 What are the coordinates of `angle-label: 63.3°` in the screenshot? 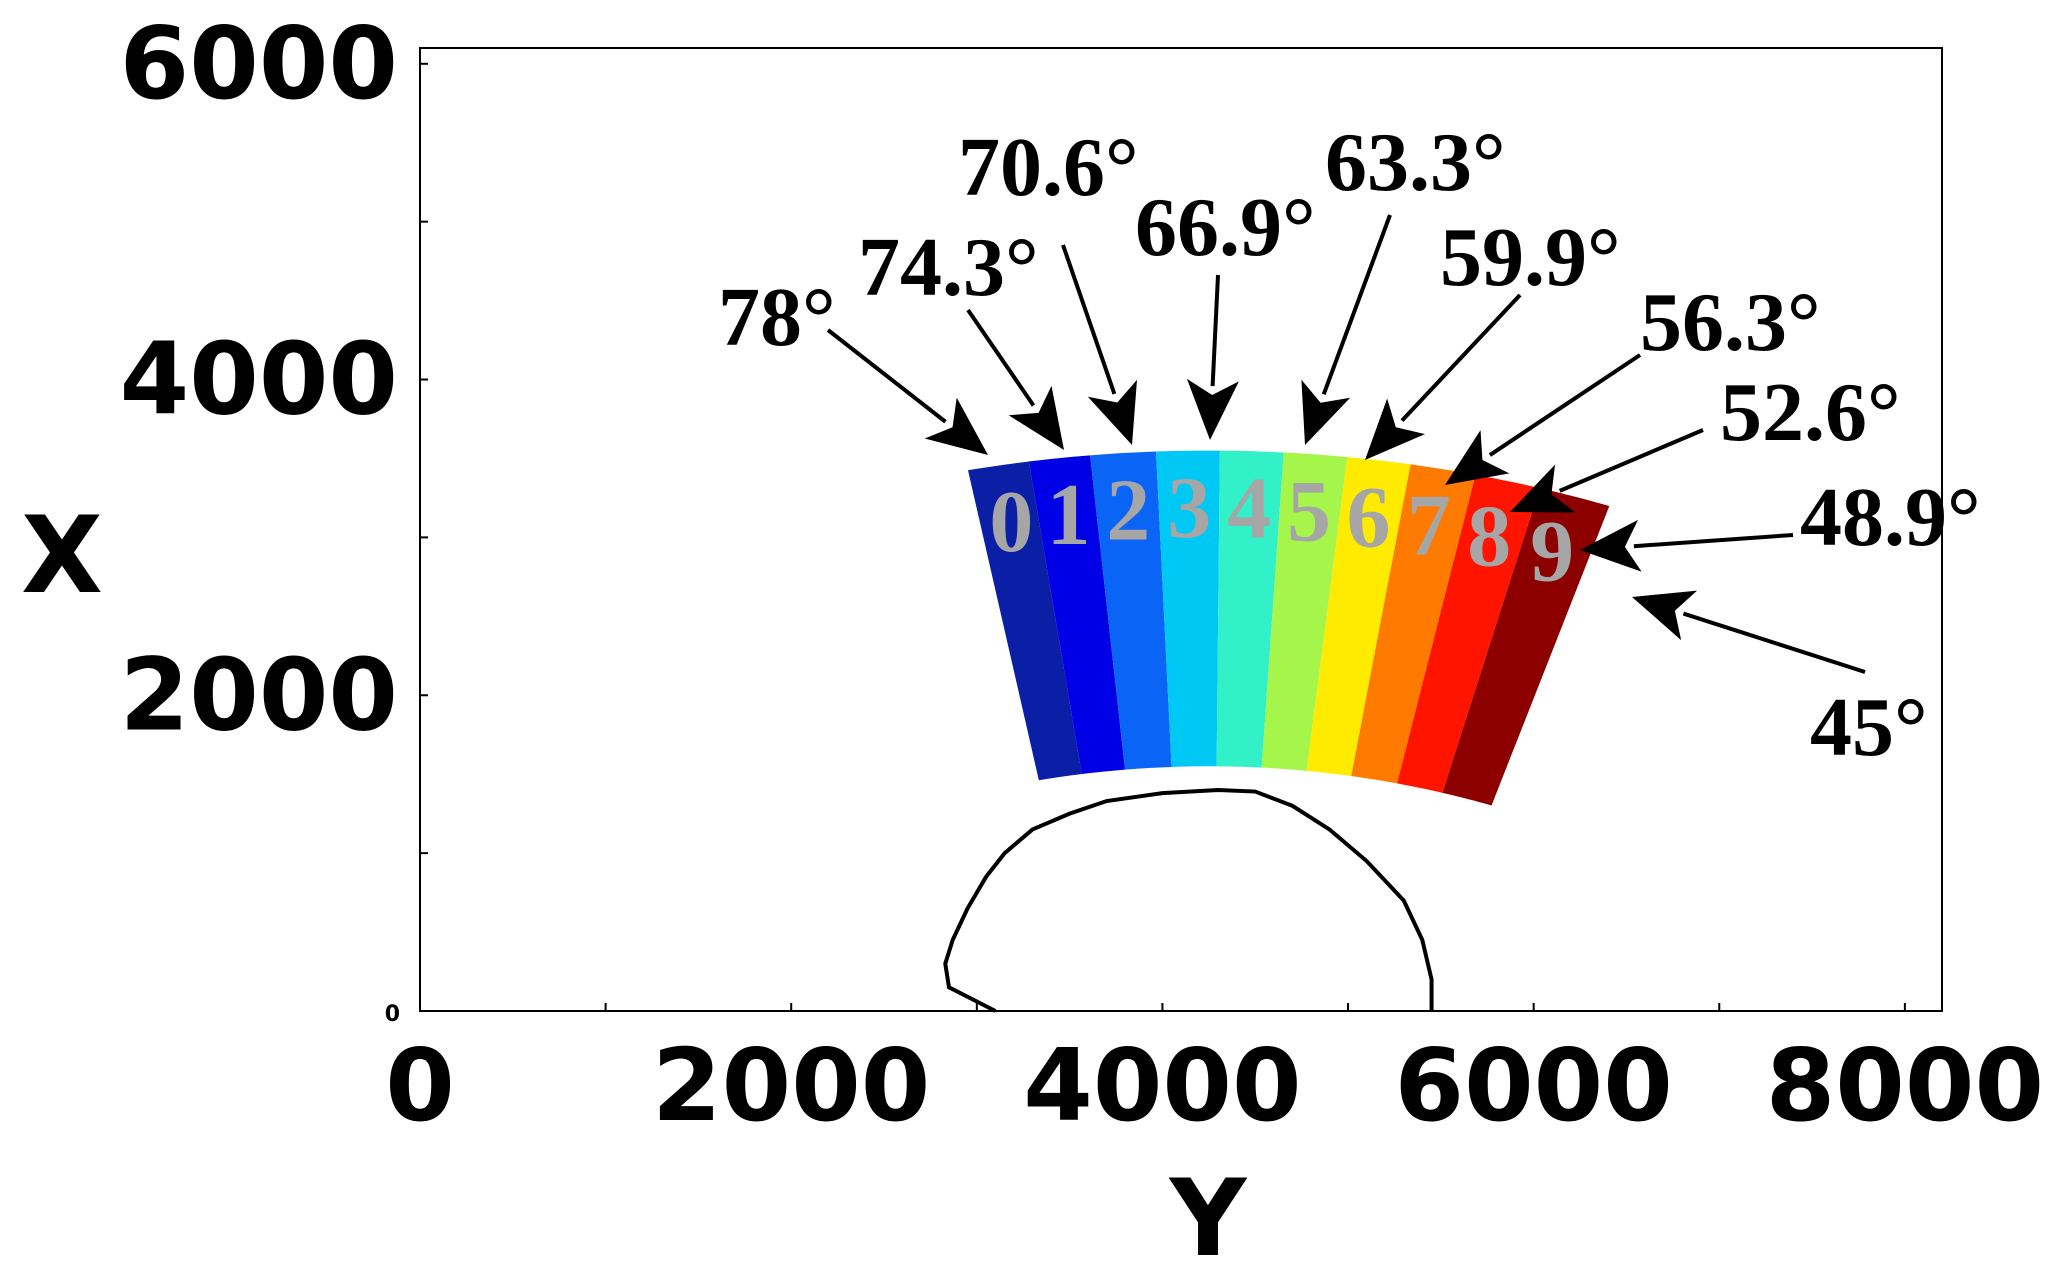 It's located at (1415, 162).